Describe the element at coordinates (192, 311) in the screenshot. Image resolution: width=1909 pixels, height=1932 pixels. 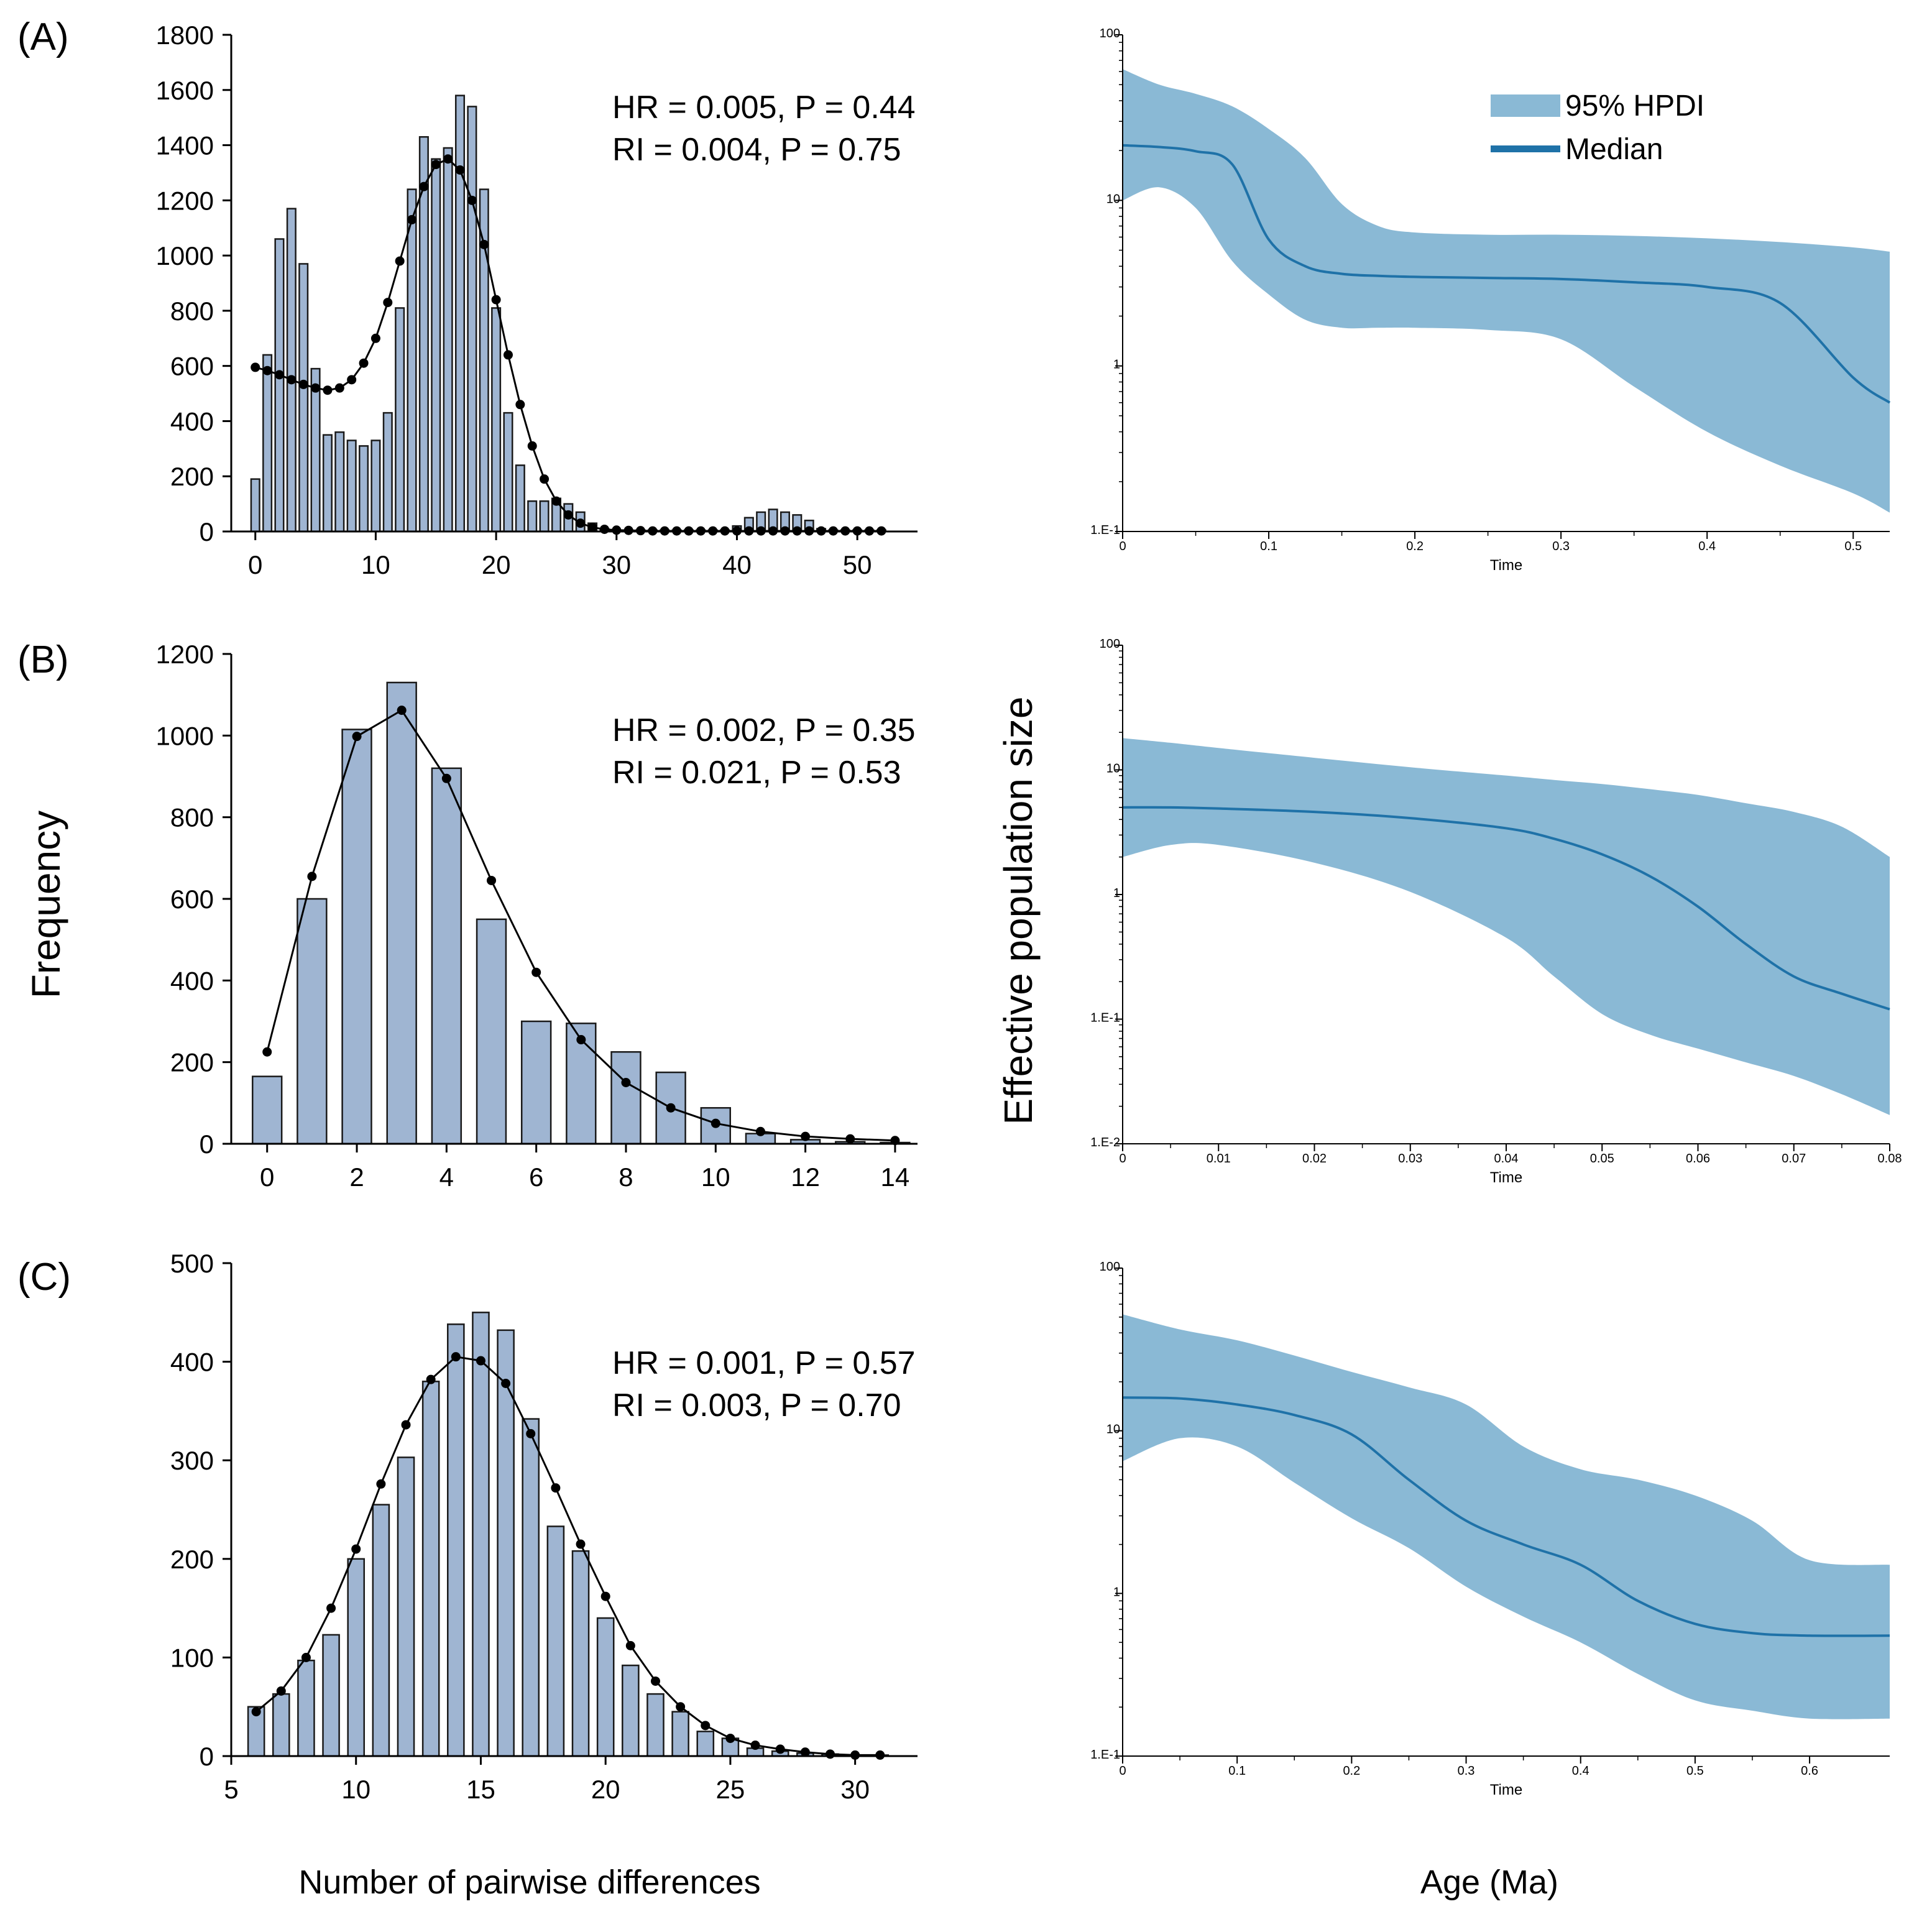
I see `y-tick-label: 800` at that location.